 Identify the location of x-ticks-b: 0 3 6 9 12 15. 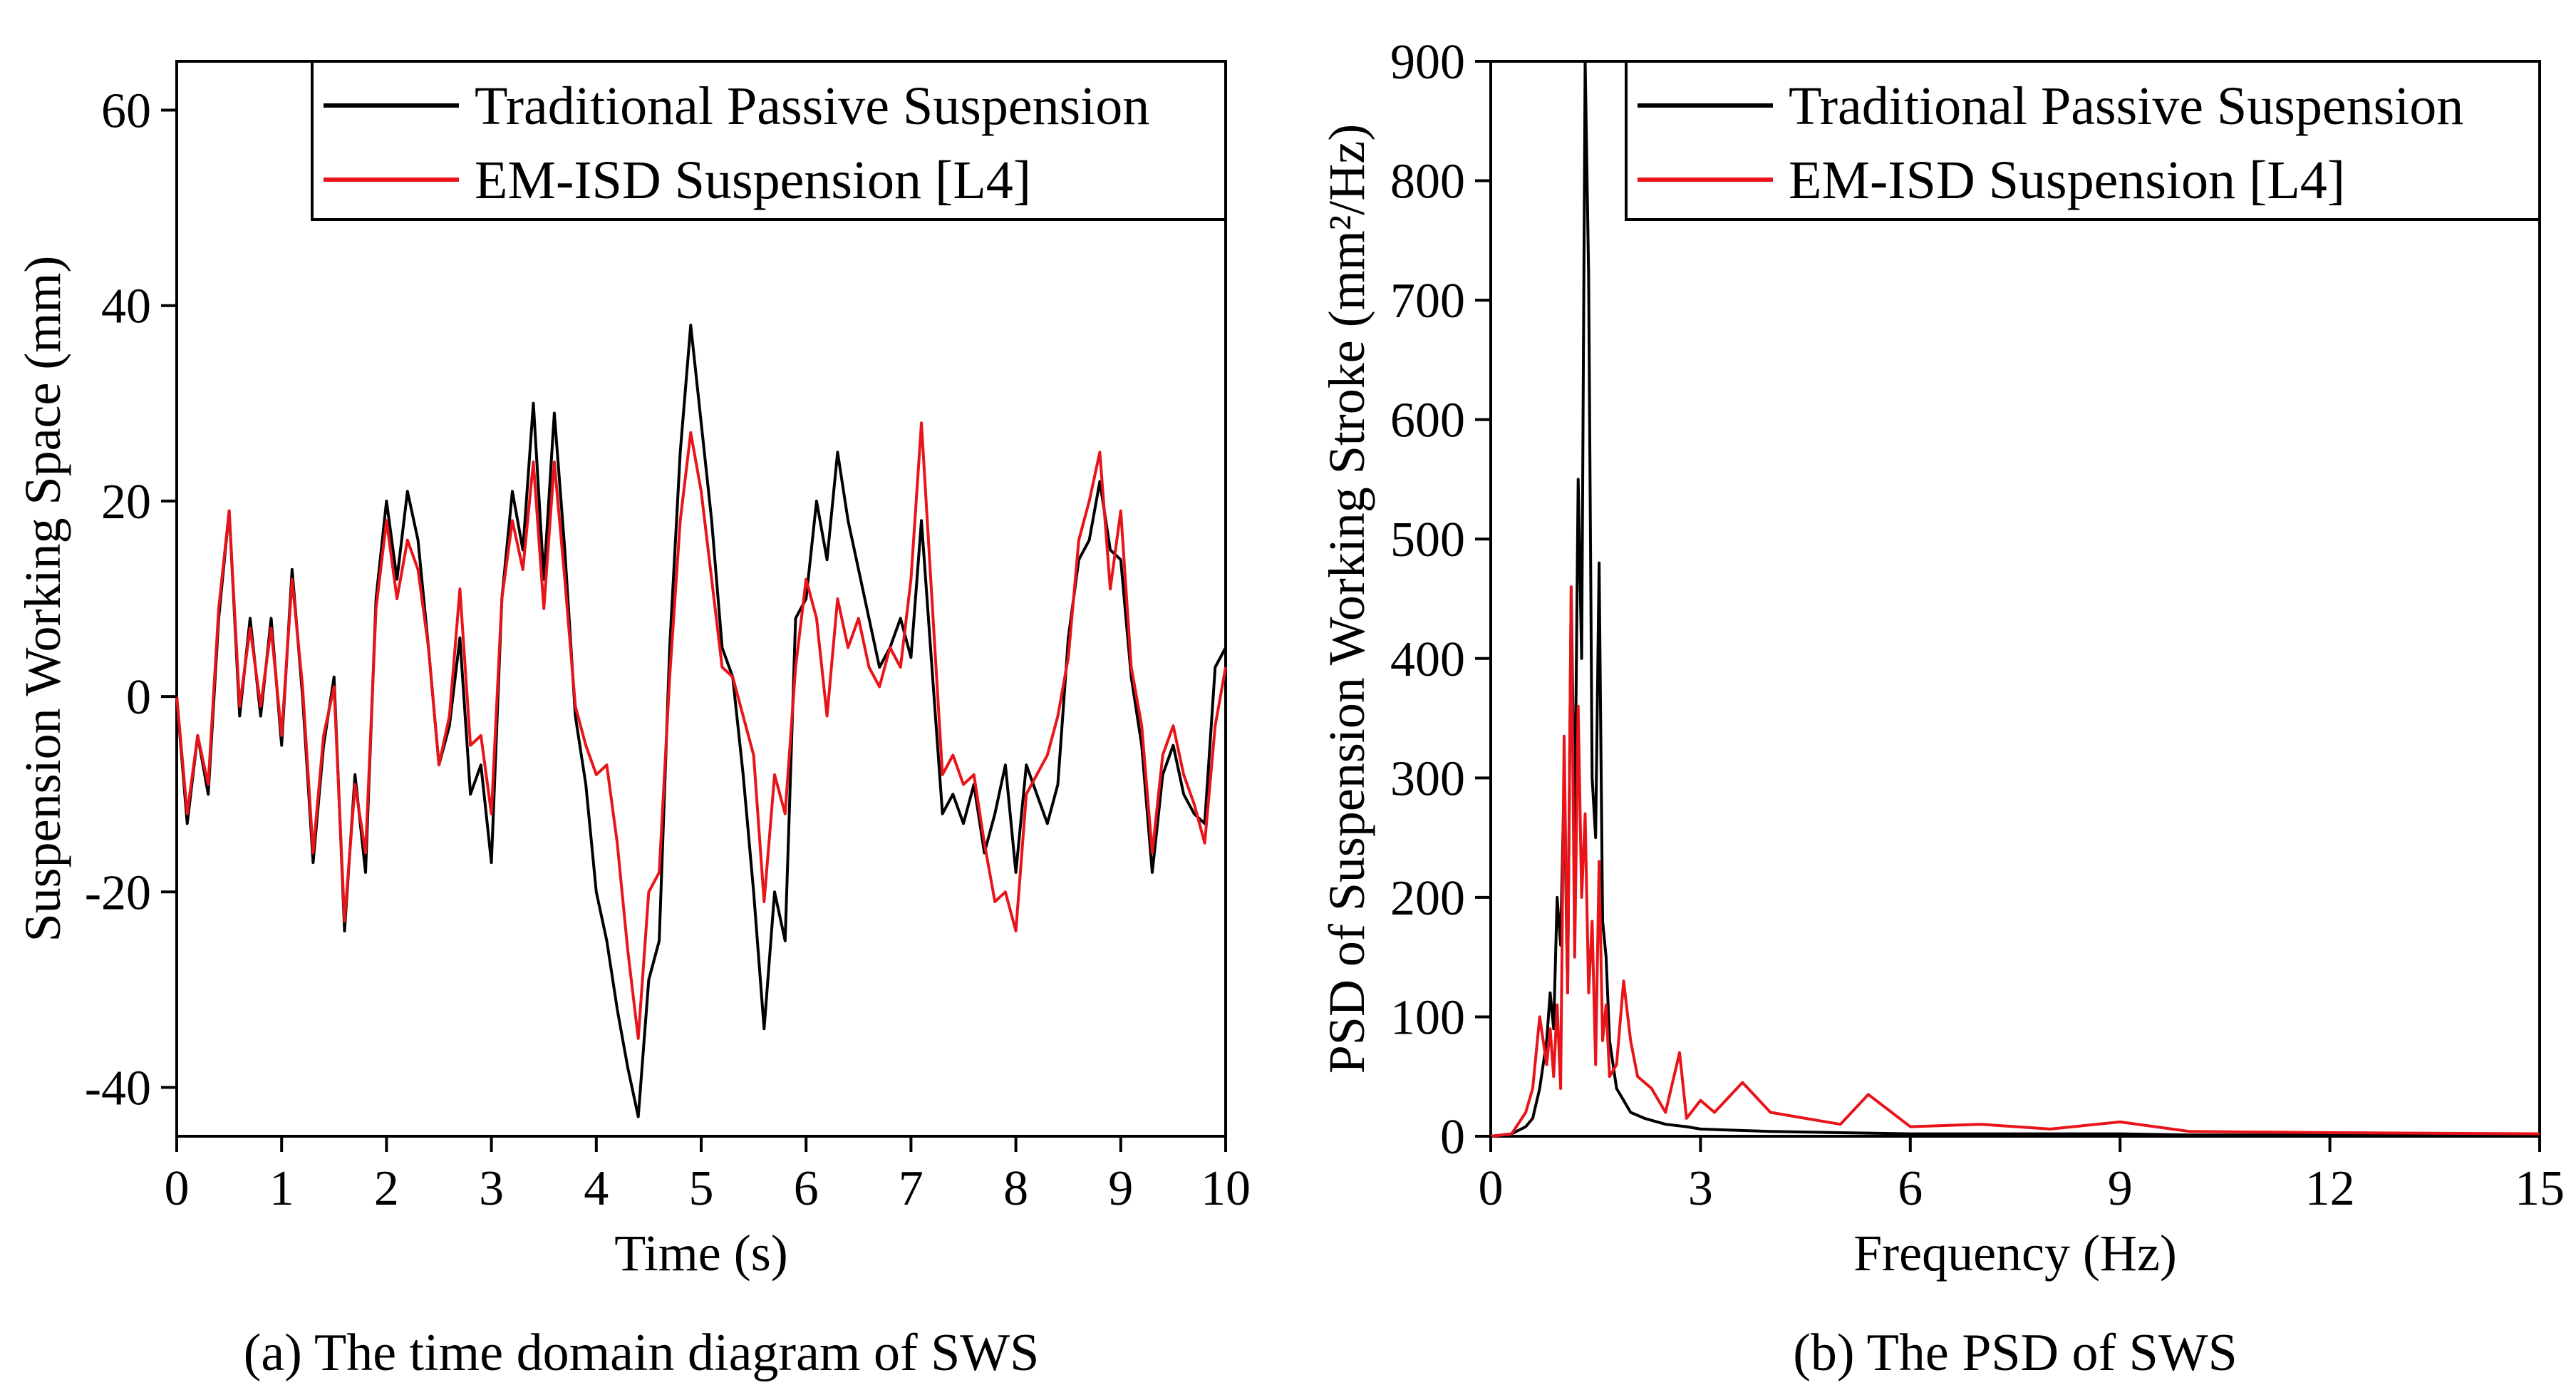
(2022, 1176).